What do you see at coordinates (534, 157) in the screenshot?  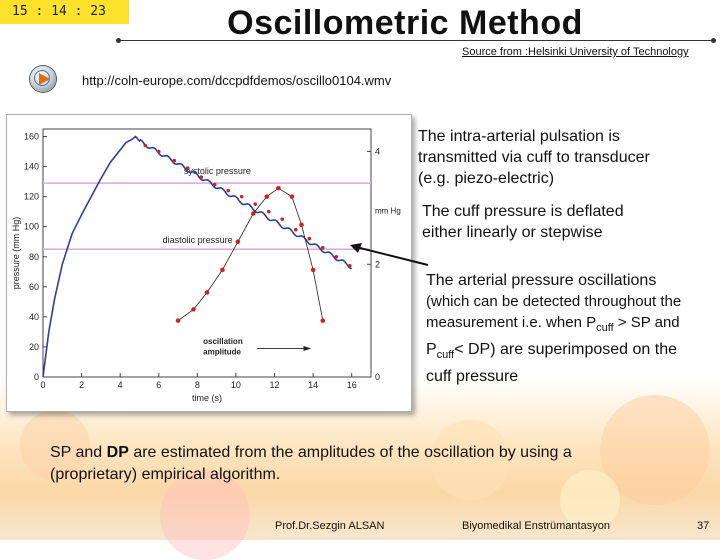 I see `pulsation-line-2: transmitted via cuff to transducer` at bounding box center [534, 157].